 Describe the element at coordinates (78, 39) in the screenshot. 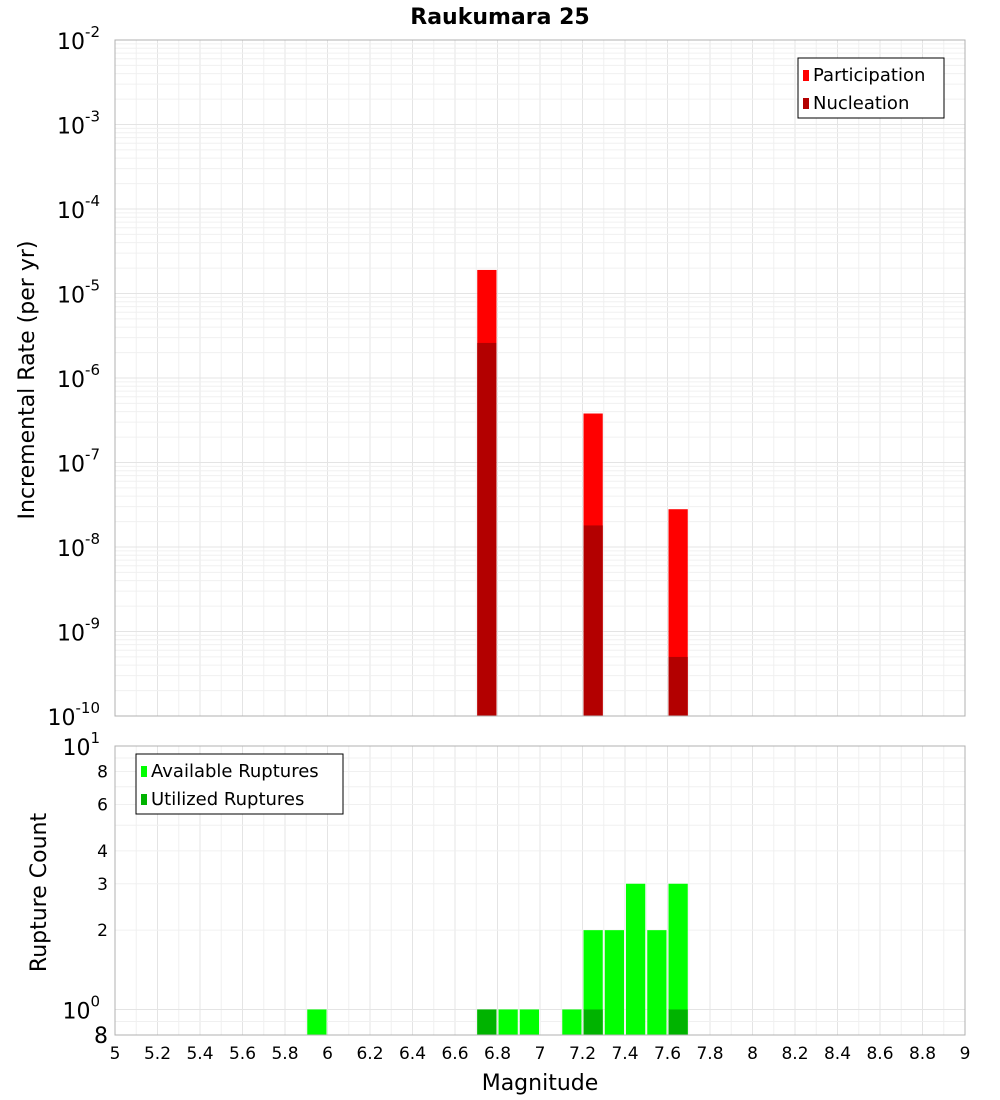

I see `rate-y-tick-label: 10⁻²` at that location.